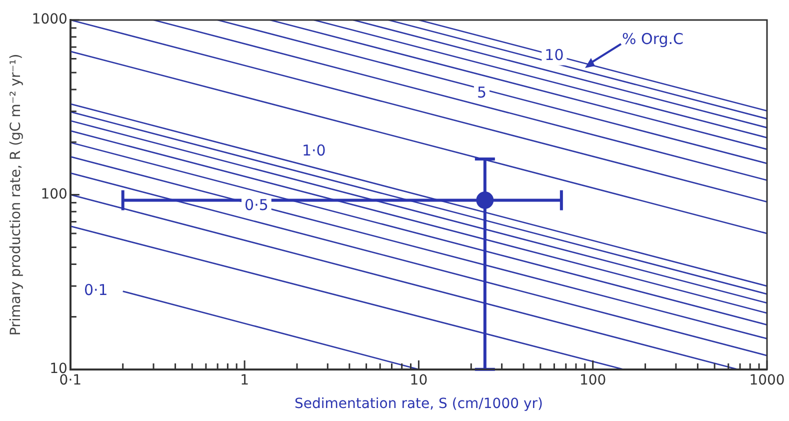 The image size is (789, 421). I want to click on x-tick-label: 100, so click(592, 380).